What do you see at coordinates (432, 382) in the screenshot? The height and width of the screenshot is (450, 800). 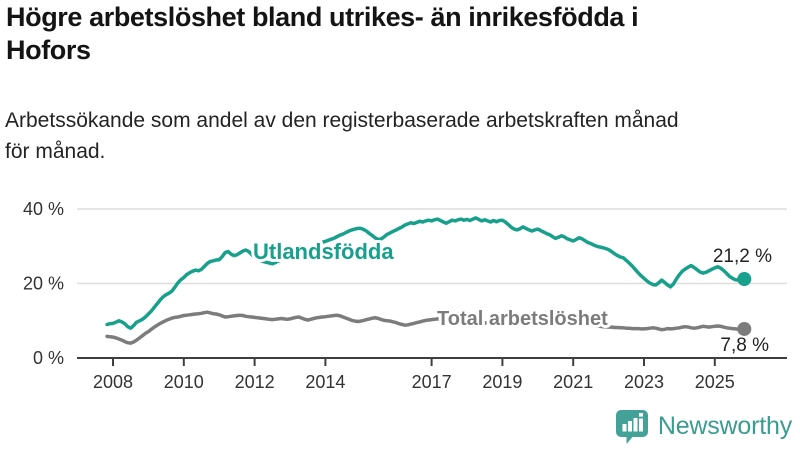 I see `x-tick-label: 2017` at bounding box center [432, 382].